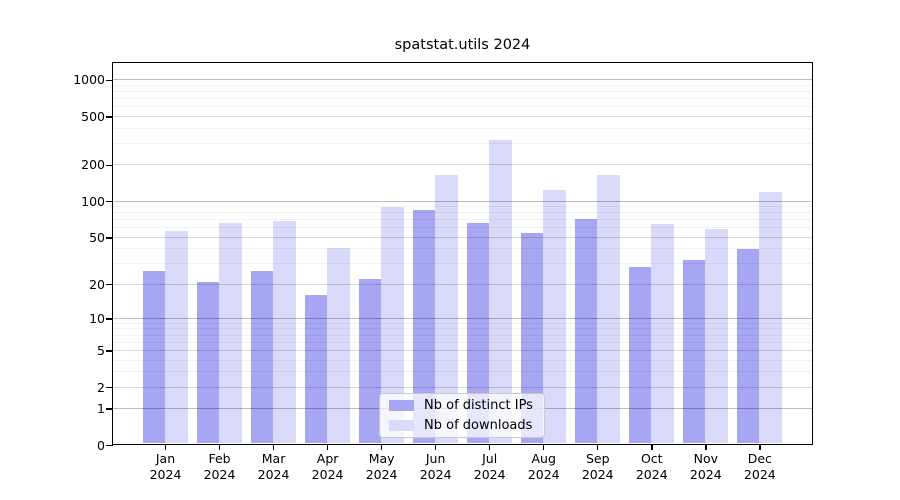 Image resolution: width=900 pixels, height=500 pixels. I want to click on x-tick-label-feb: Feb 2024, so click(219, 466).